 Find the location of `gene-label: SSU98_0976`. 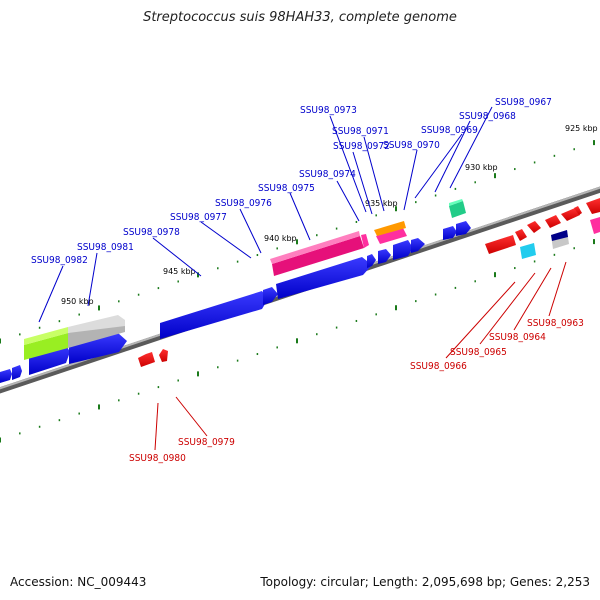

gene-label: SSU98_0976 is located at coordinates (243, 203).